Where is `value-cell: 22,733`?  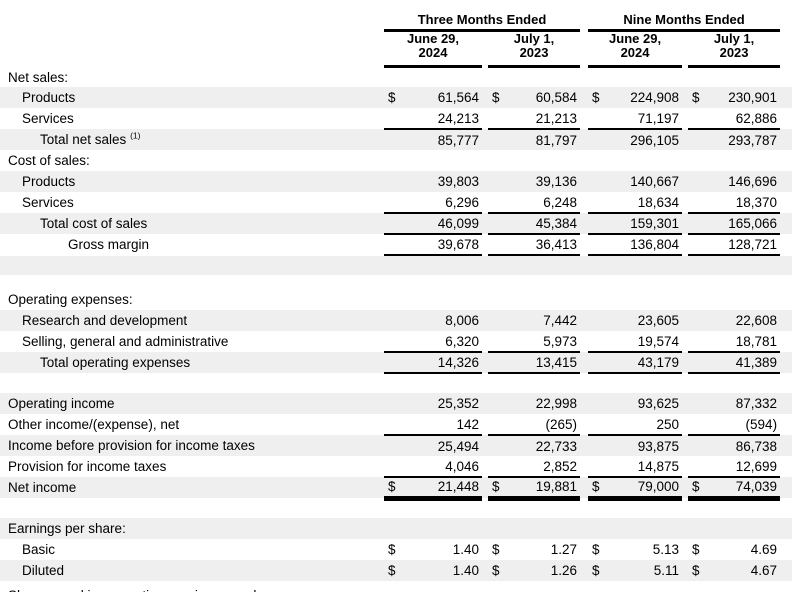
value-cell: 22,733 is located at coordinates (556, 446).